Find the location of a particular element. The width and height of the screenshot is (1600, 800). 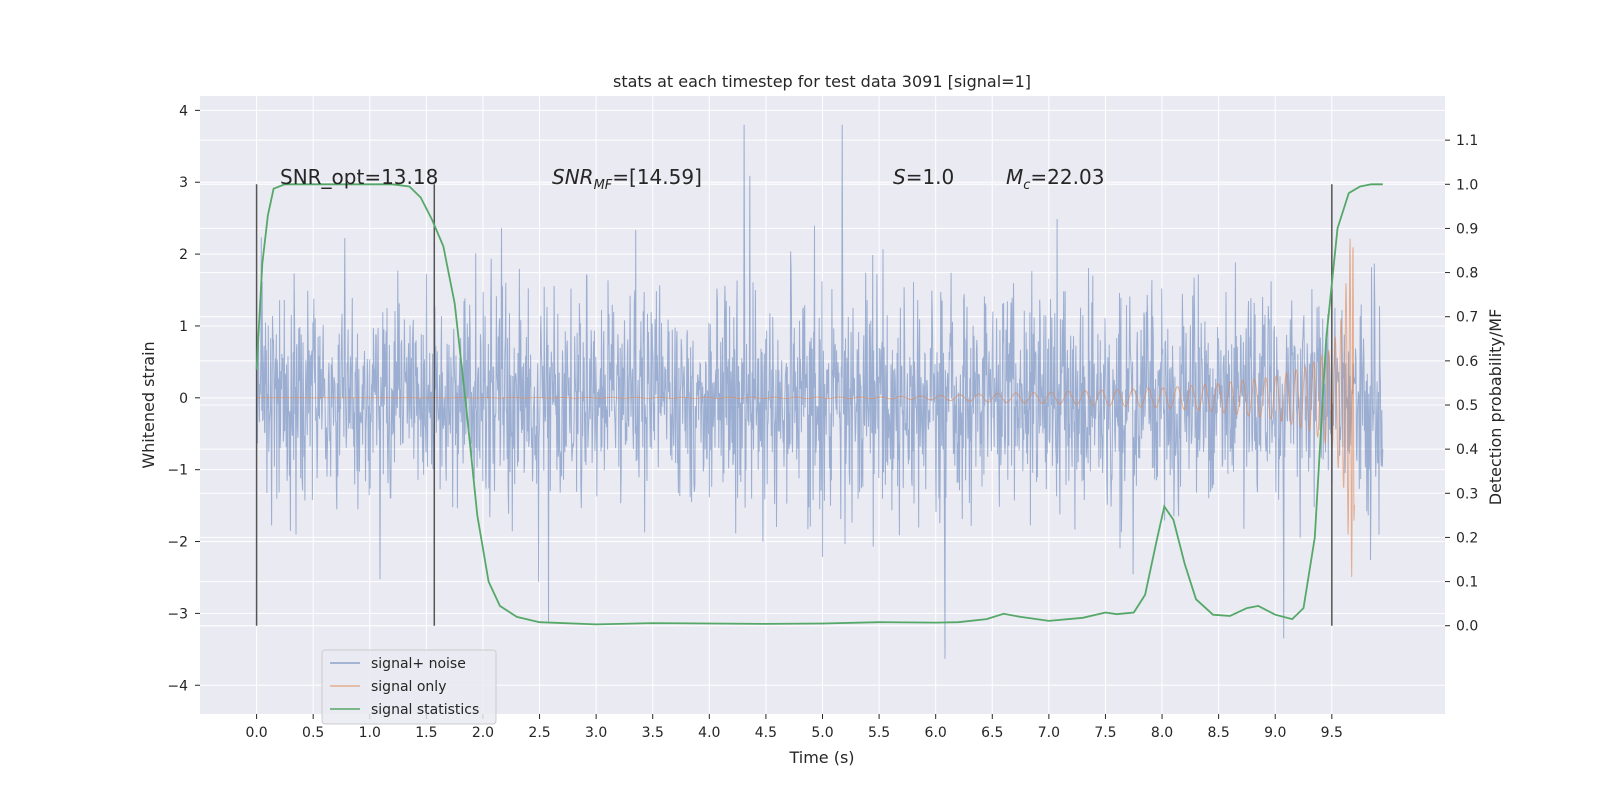

x-tick-label: 7.0 is located at coordinates (1049, 733).